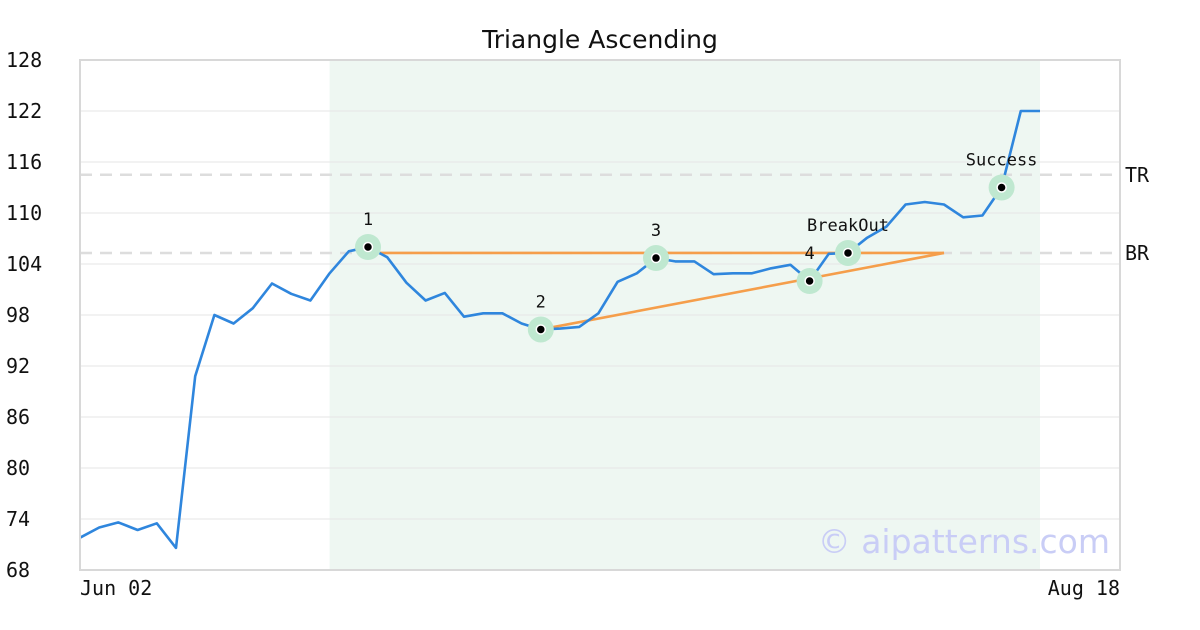 Image resolution: width=1200 pixels, height=630 pixels. I want to click on point-label: 4, so click(809, 254).